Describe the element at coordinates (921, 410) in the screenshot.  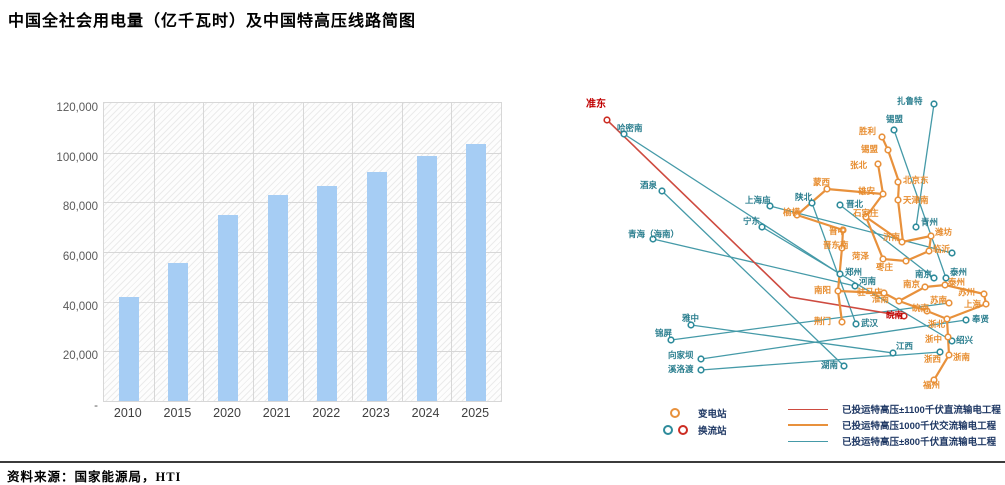
I see `legend-line-label: 已投运特高压±1100千伏直流输电工程` at that location.